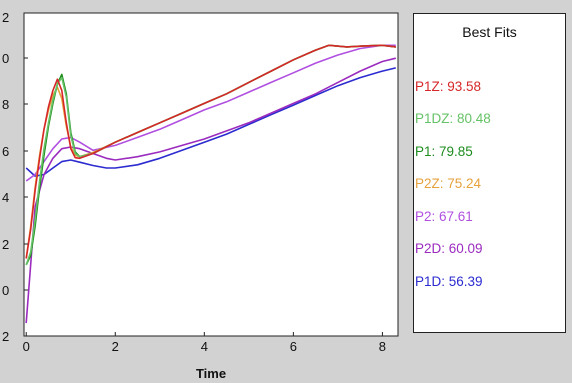 The image size is (572, 383). What do you see at coordinates (5, 151) in the screenshot?
I see `y-tick-label: 6` at bounding box center [5, 151].